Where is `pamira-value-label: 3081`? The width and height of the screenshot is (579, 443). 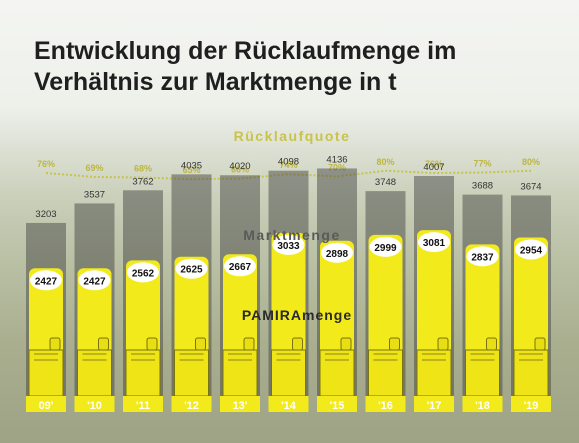
pamira-value-label: 3081 is located at coordinates (434, 243).